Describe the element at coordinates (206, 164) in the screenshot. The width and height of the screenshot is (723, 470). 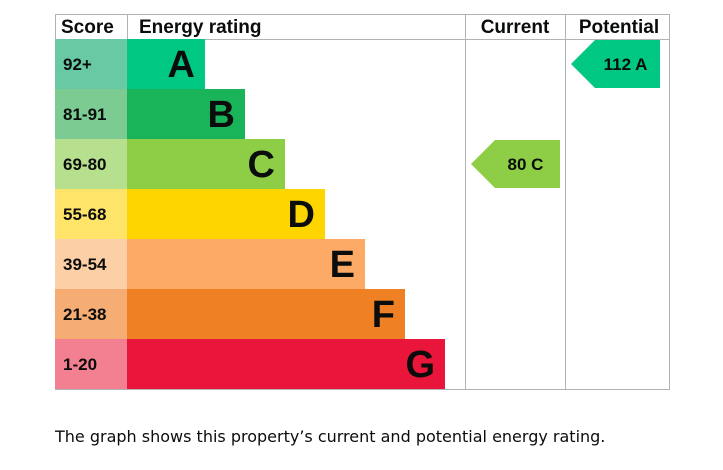
I see `band-bar-c` at that location.